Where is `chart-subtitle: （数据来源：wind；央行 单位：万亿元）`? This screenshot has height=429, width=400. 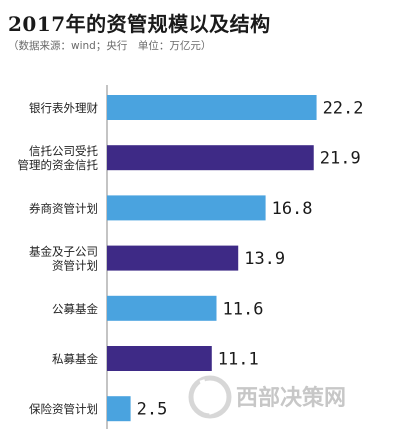
chart-subtitle: （数据来源：wind；央行 单位：万亿元） is located at coordinates (110, 46).